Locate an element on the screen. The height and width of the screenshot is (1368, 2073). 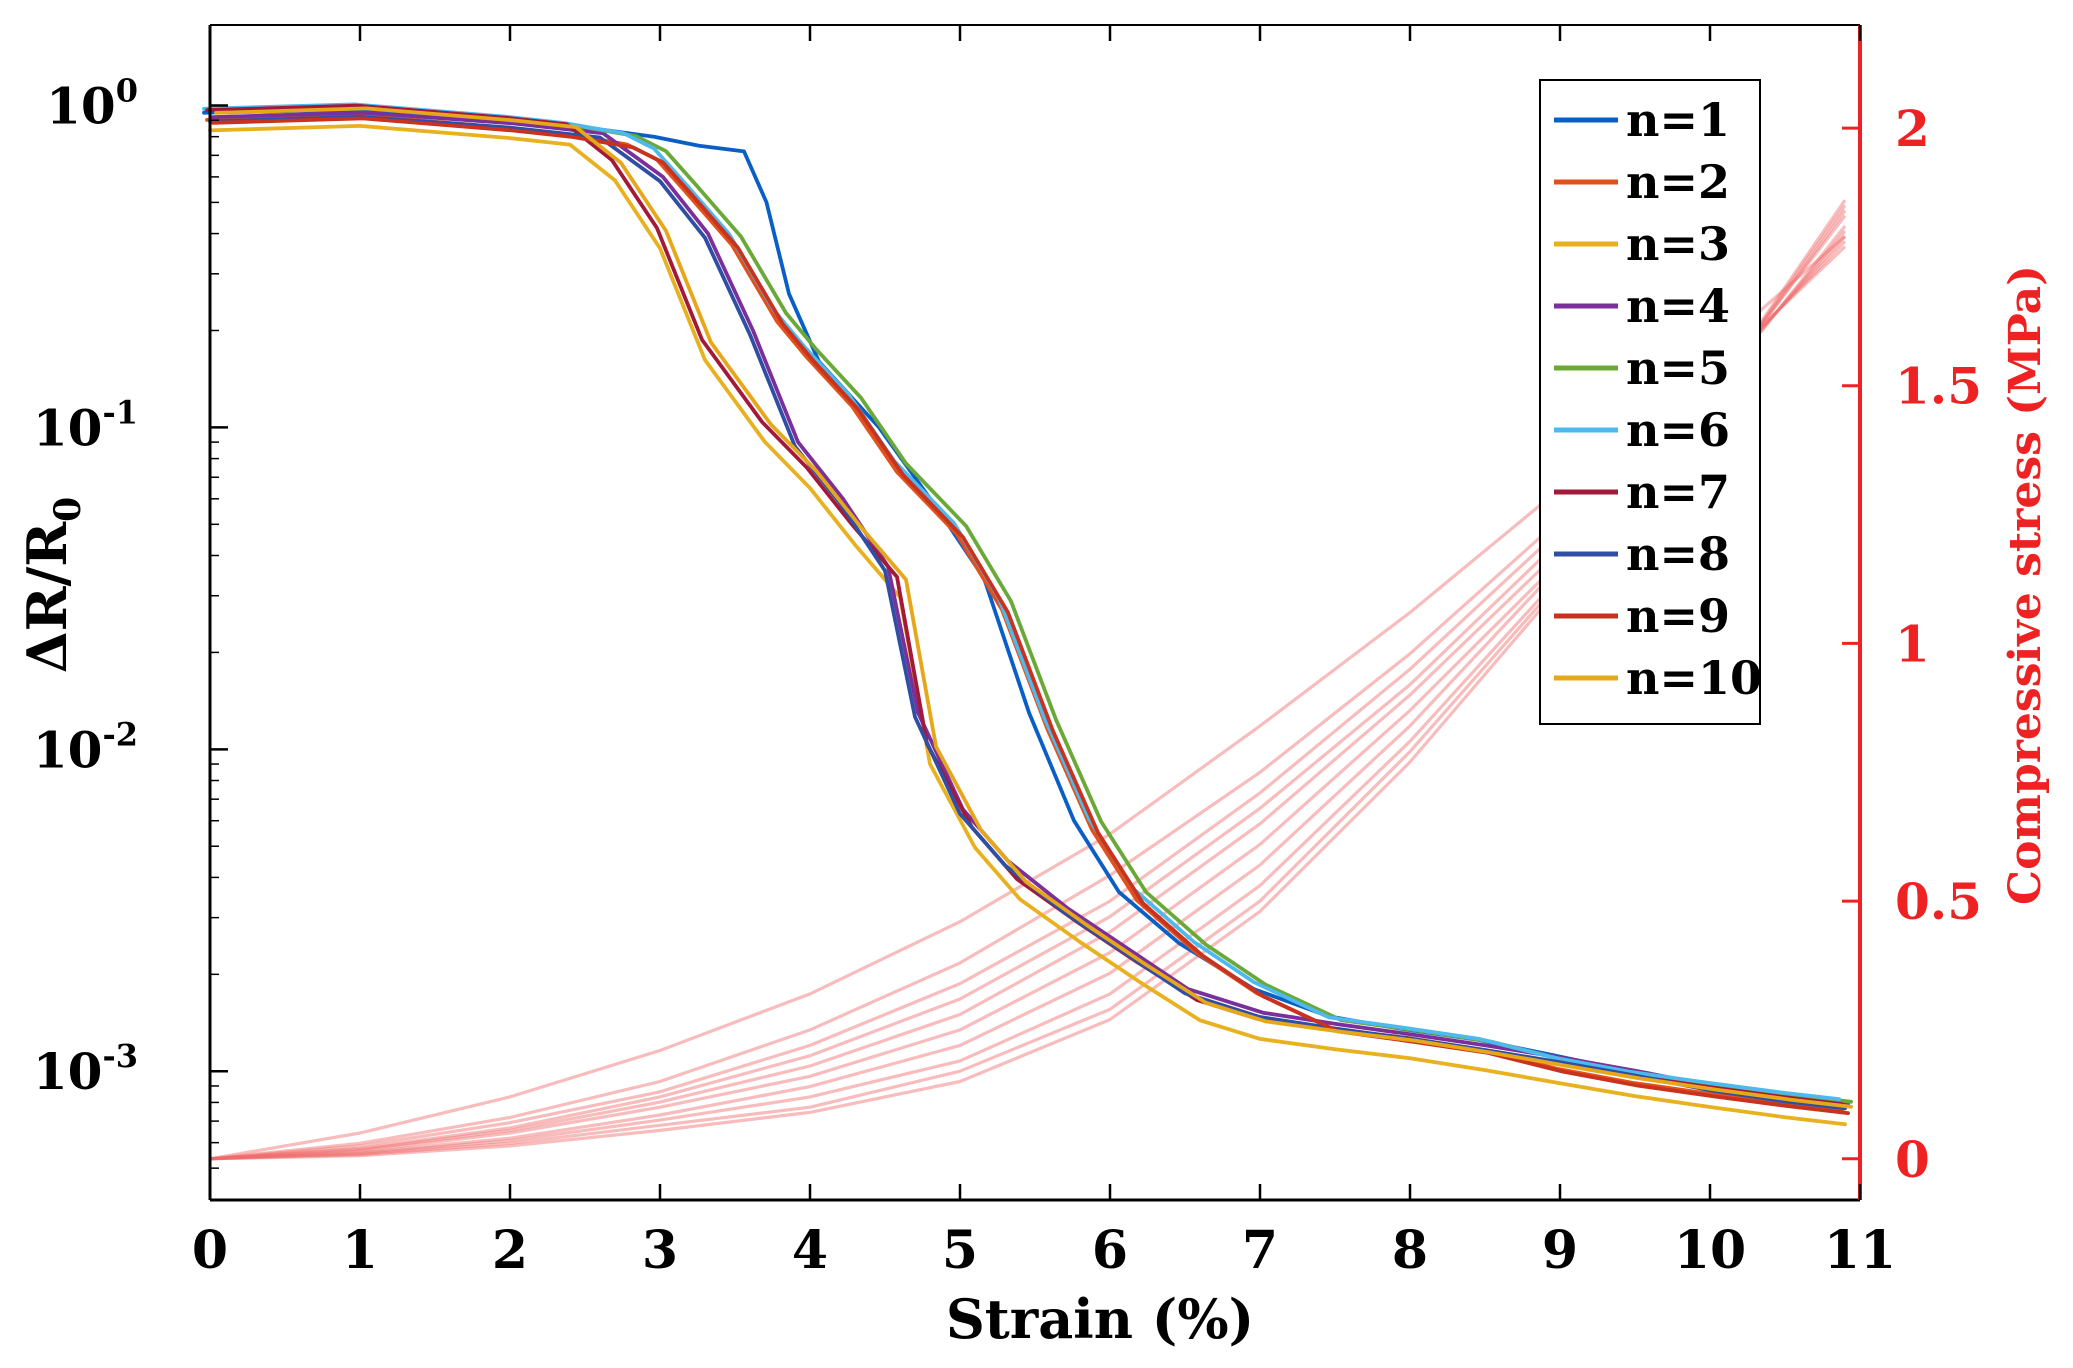
y-right-tick-label: 0.5 is located at coordinates (1938, 901).